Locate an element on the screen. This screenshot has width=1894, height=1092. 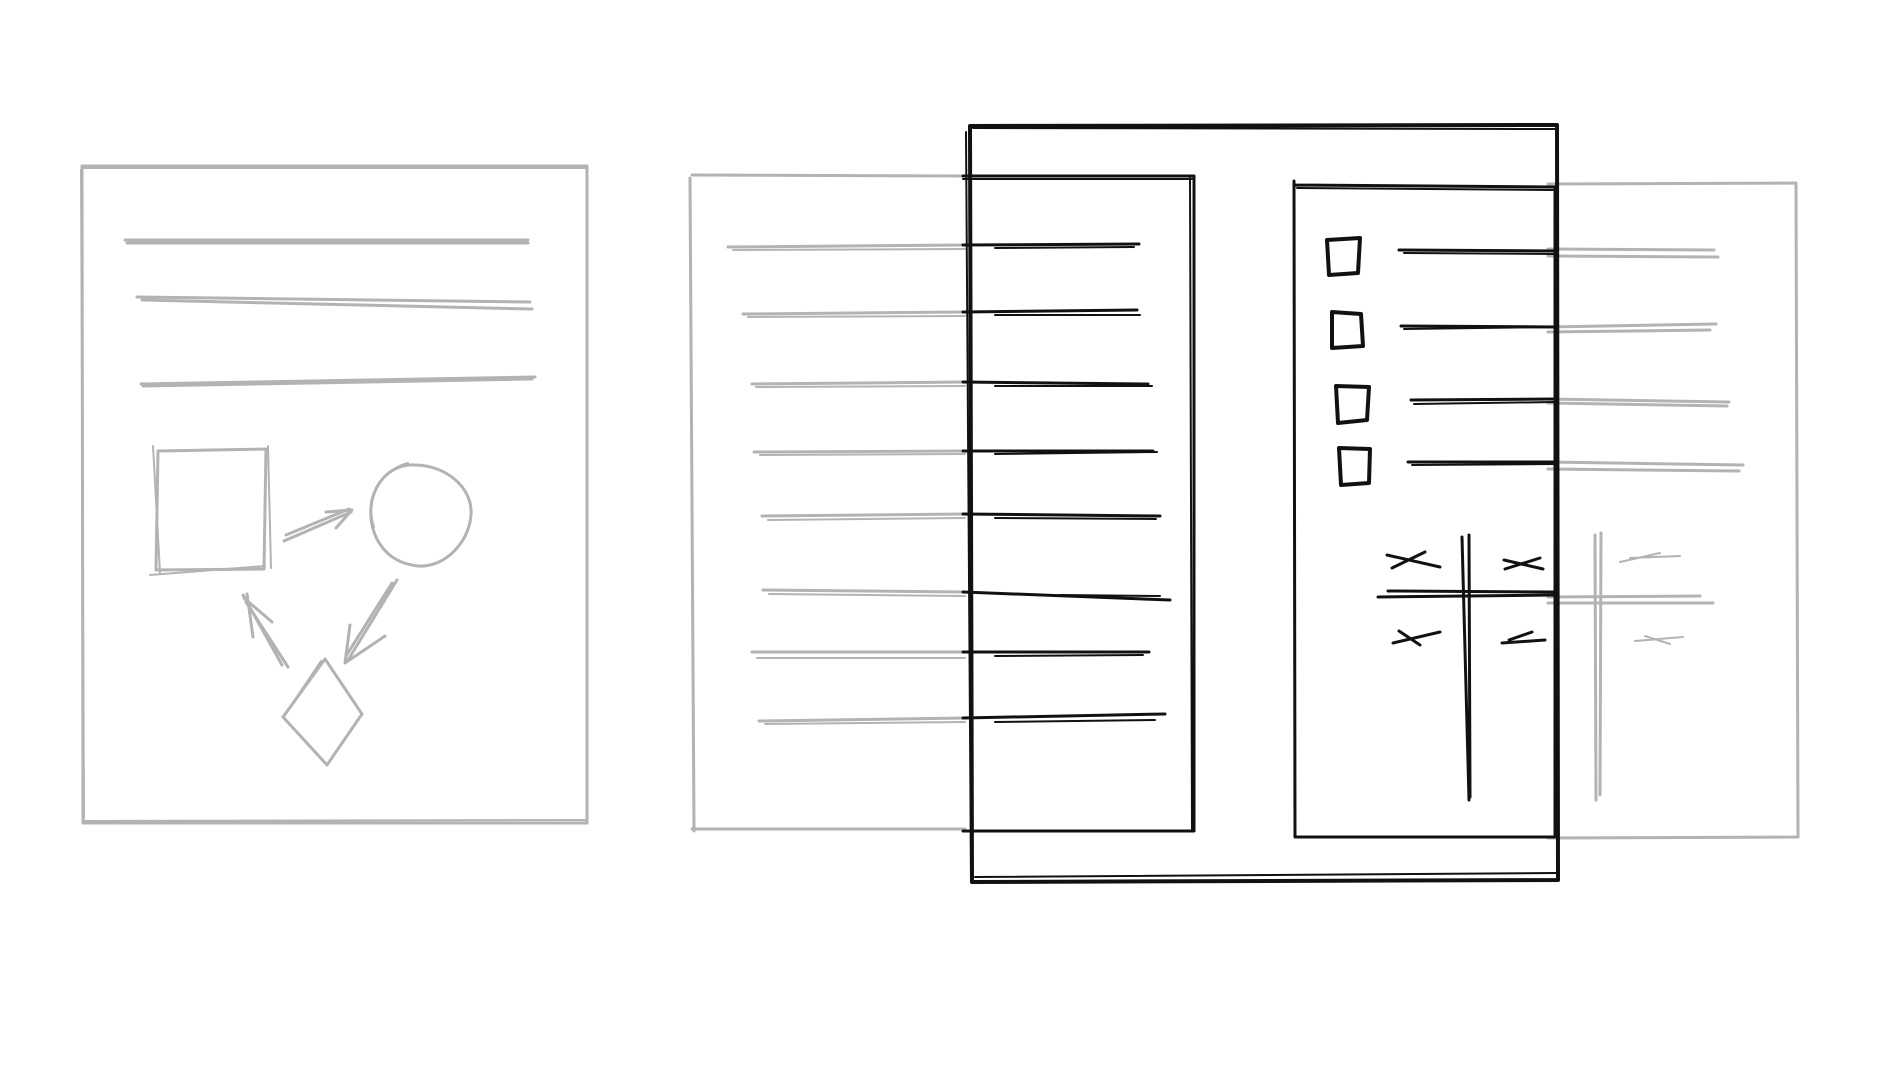
faded-list-document is located at coordinates (827, 503).